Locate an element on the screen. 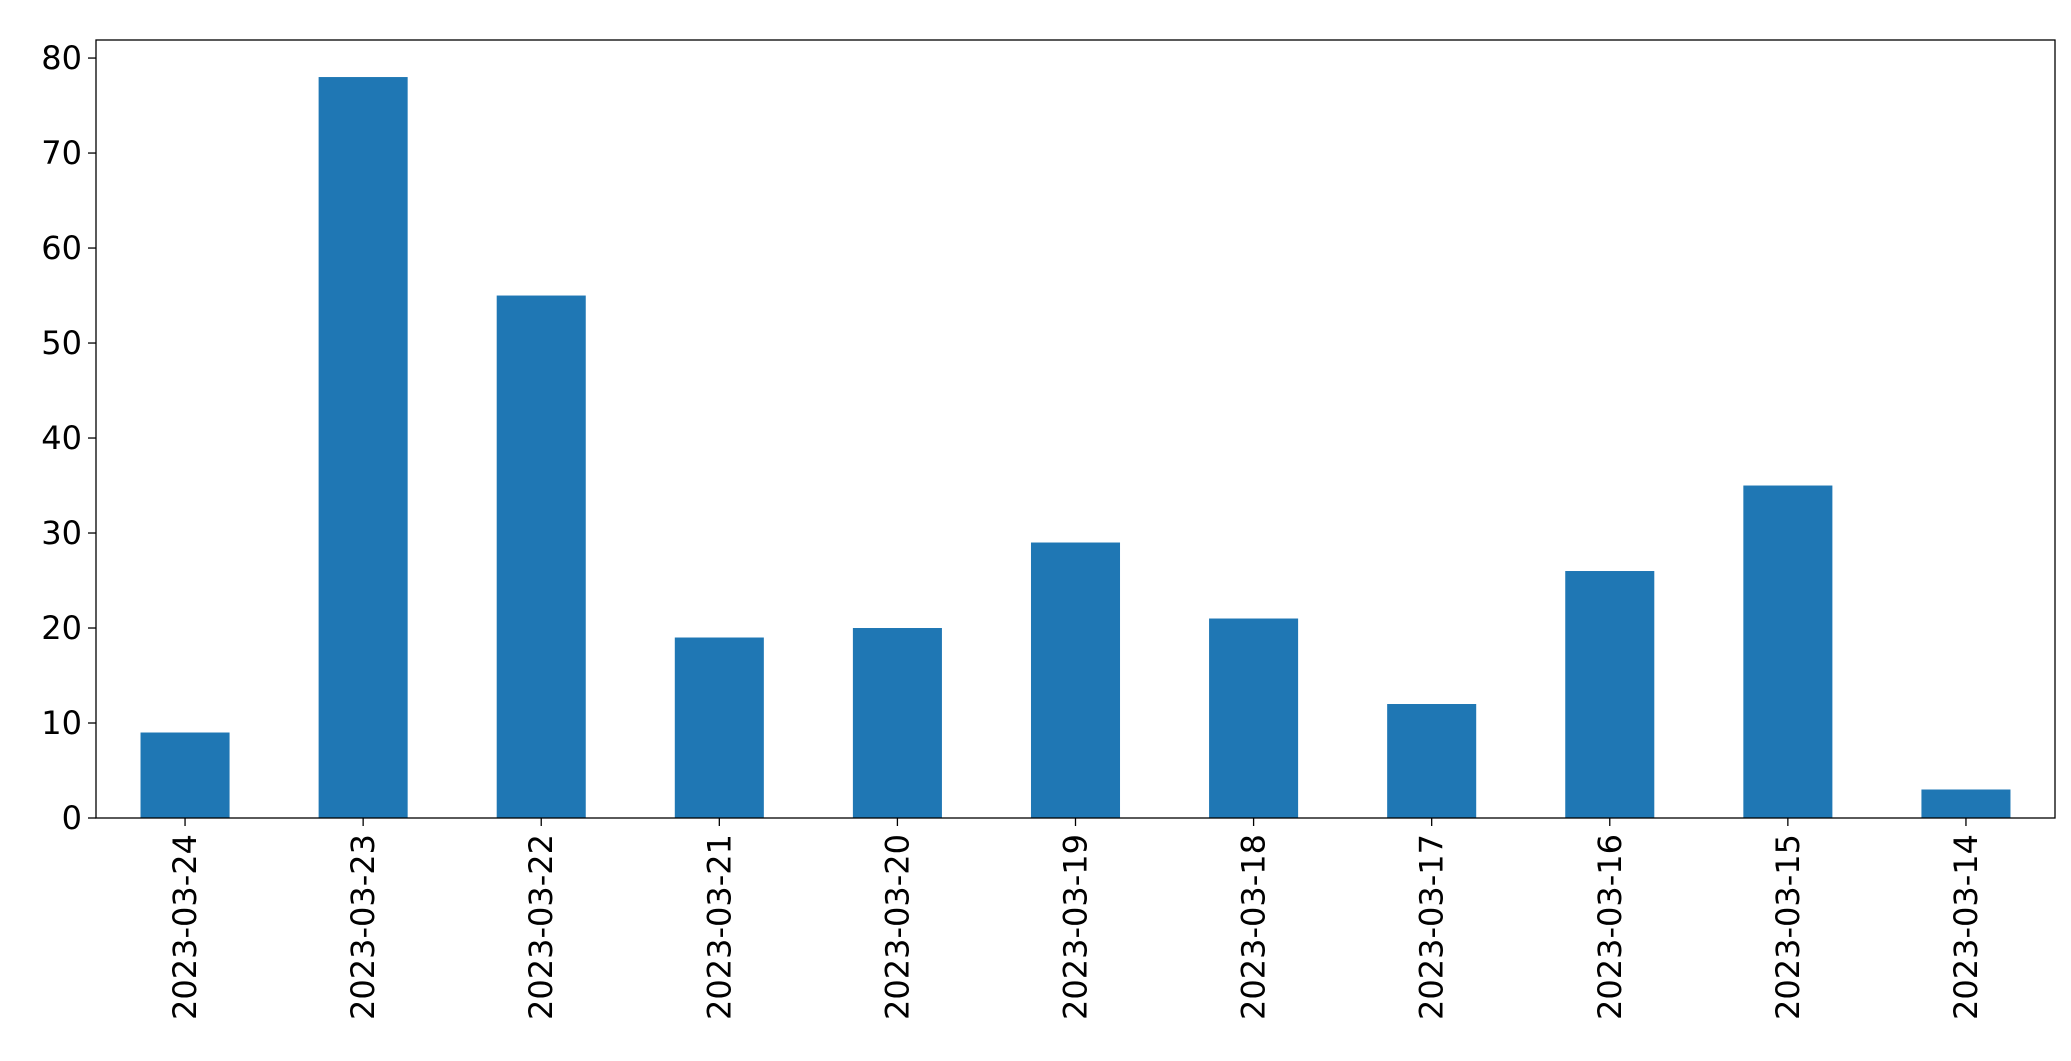 This screenshot has height=1061, width=2071. y-tick-label: 40 is located at coordinates (61, 438).